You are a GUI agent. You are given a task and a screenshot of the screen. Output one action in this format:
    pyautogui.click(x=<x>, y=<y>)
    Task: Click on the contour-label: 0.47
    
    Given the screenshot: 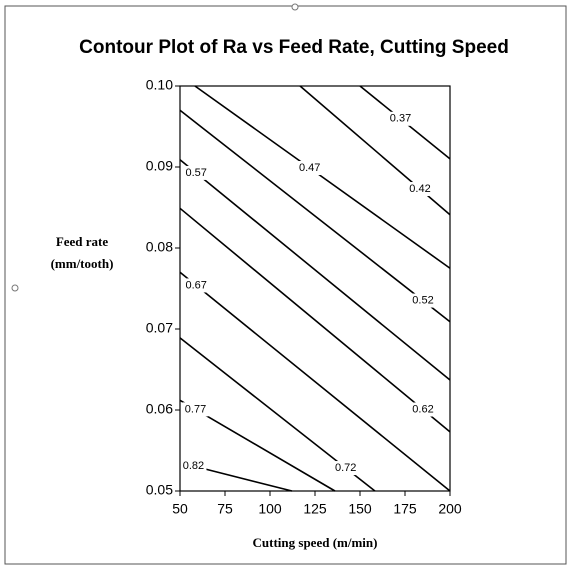 What is the action you would take?
    pyautogui.click(x=309, y=168)
    